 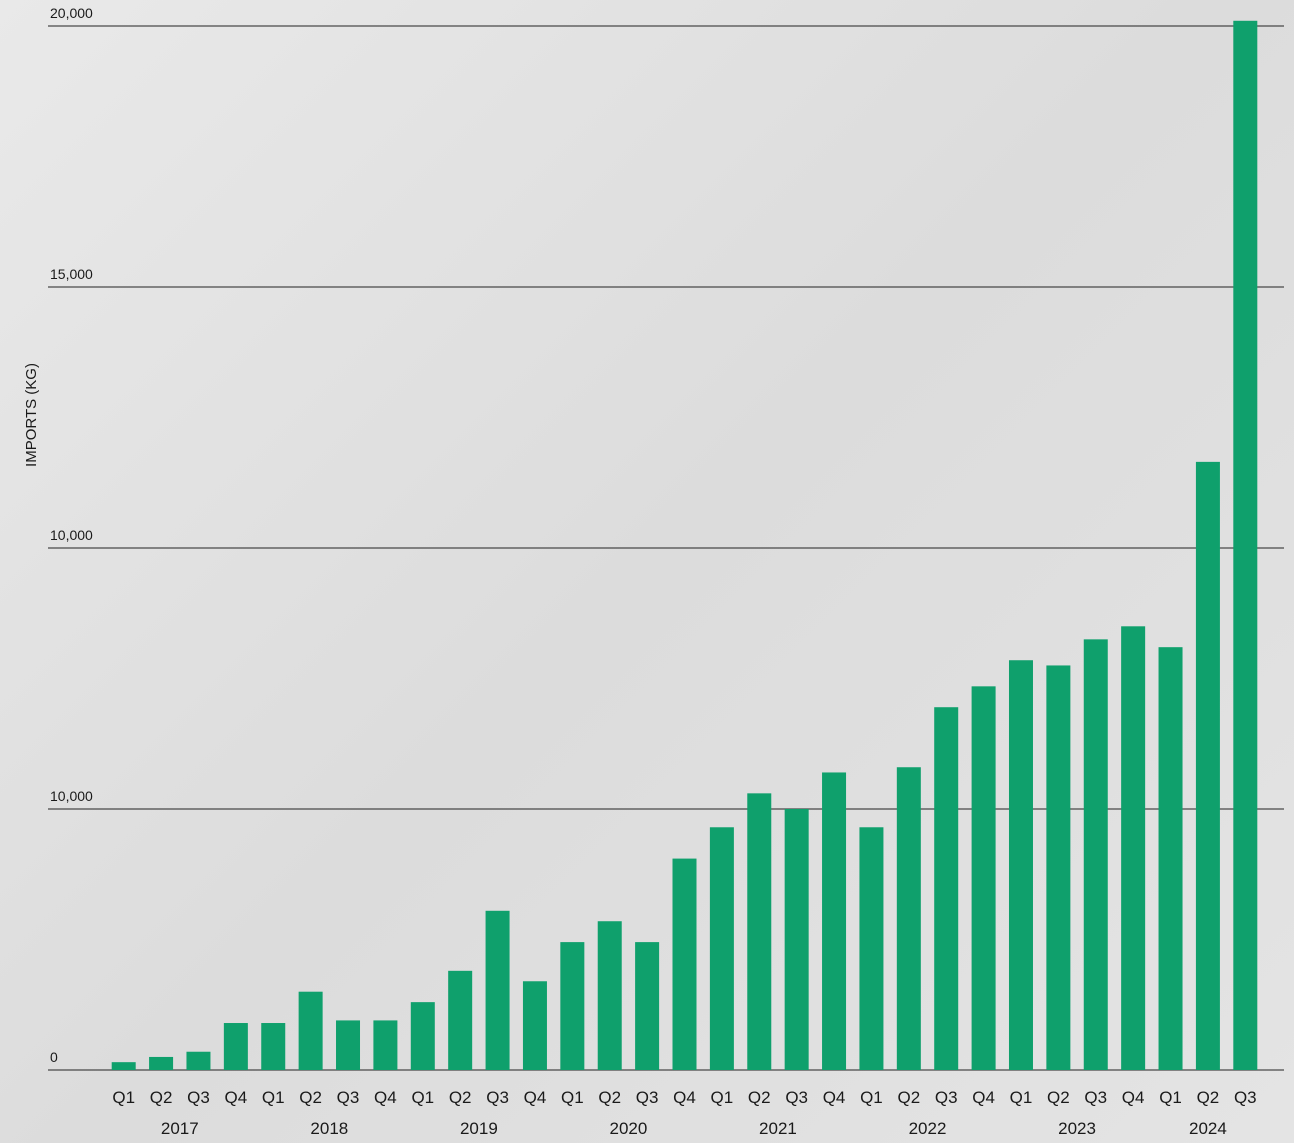 What do you see at coordinates (71, 13) in the screenshot?
I see `y-tick-label: 20,000` at bounding box center [71, 13].